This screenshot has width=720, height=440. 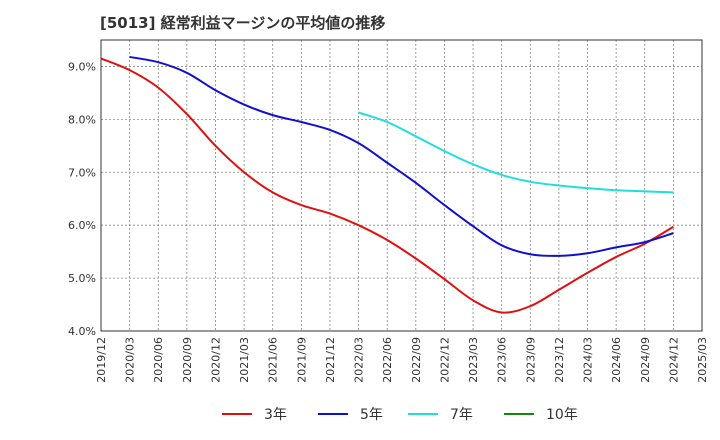 I want to click on x-tick-label: 2024/09, so click(x=645, y=360).